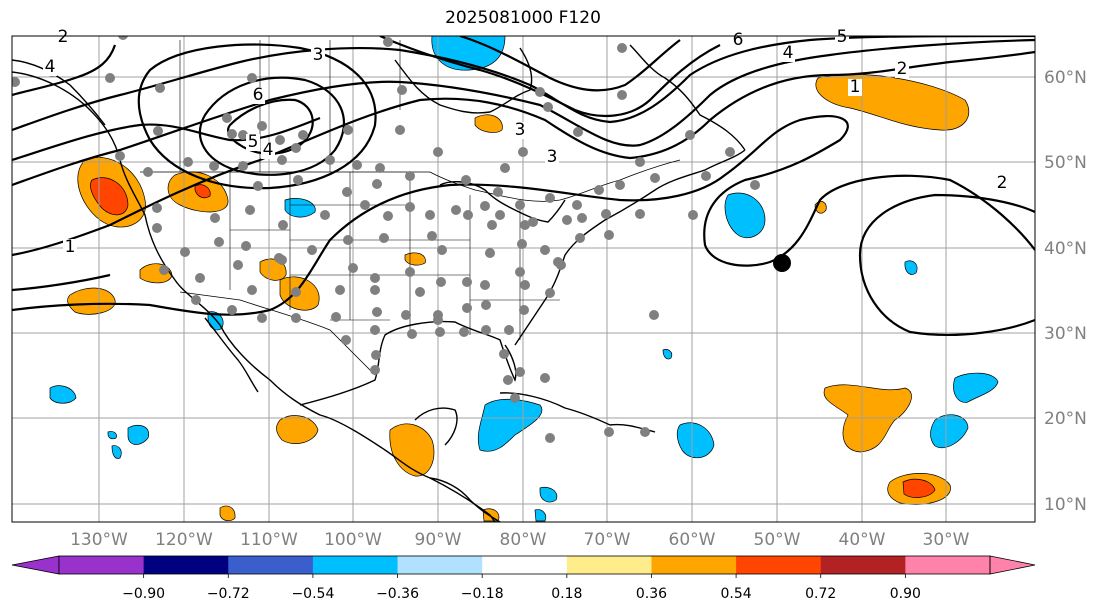  I want to click on alaska-coast, so click(59, 92).